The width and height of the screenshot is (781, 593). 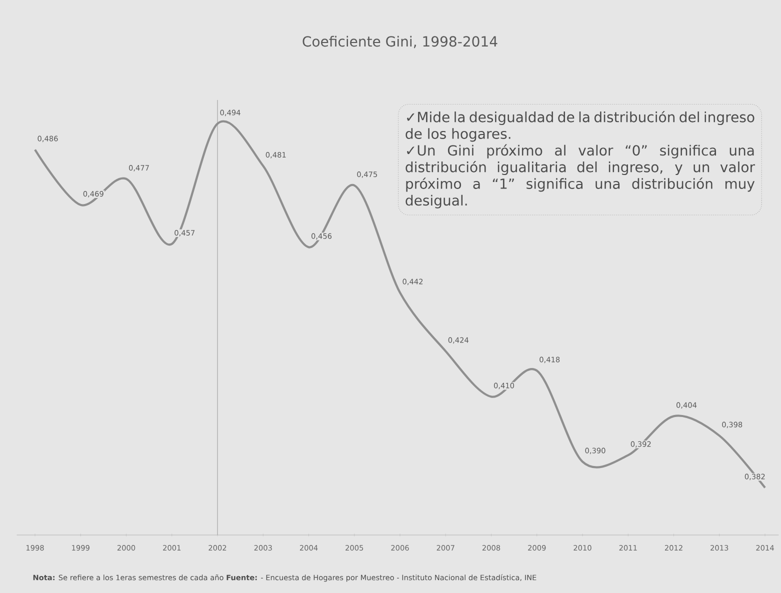 What do you see at coordinates (581, 176) in the screenshot?
I see `annotation: ✓Un Gini próximo al valor “0” significa una distribución igualitaria del ingreso, y un valor próximo a “1” significa una distribución muy desigual.` at bounding box center [581, 176].